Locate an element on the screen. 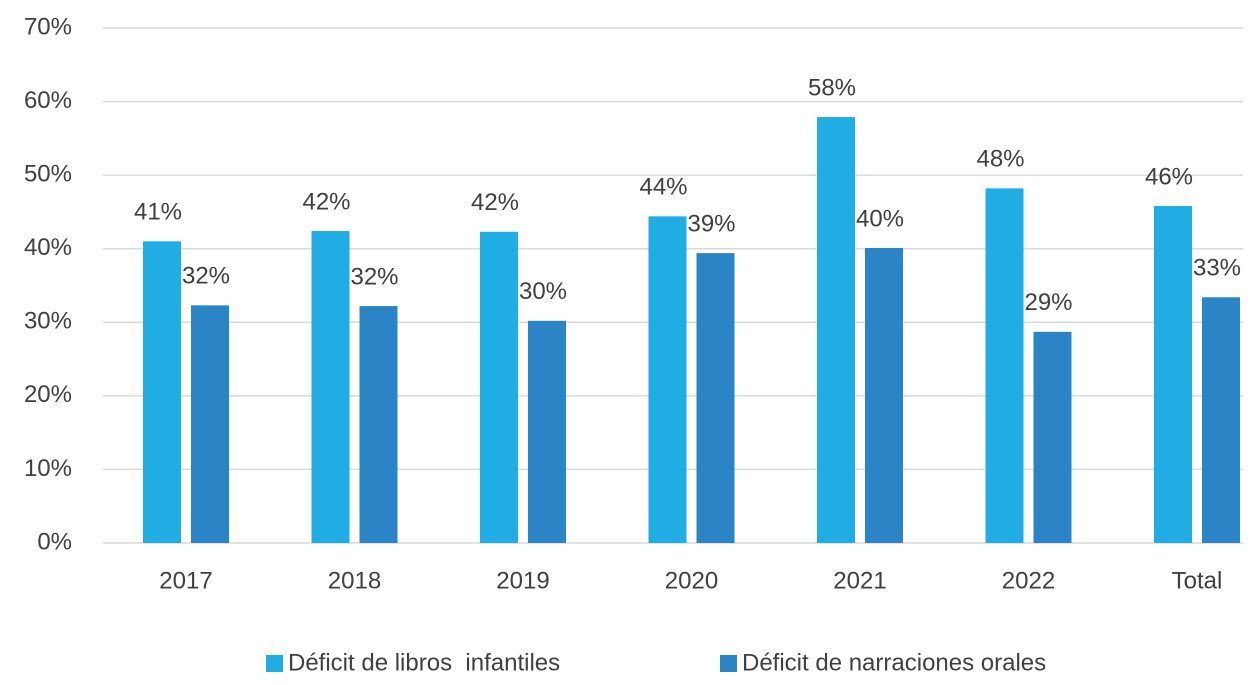  y-tick-label: 20% is located at coordinates (48, 394).